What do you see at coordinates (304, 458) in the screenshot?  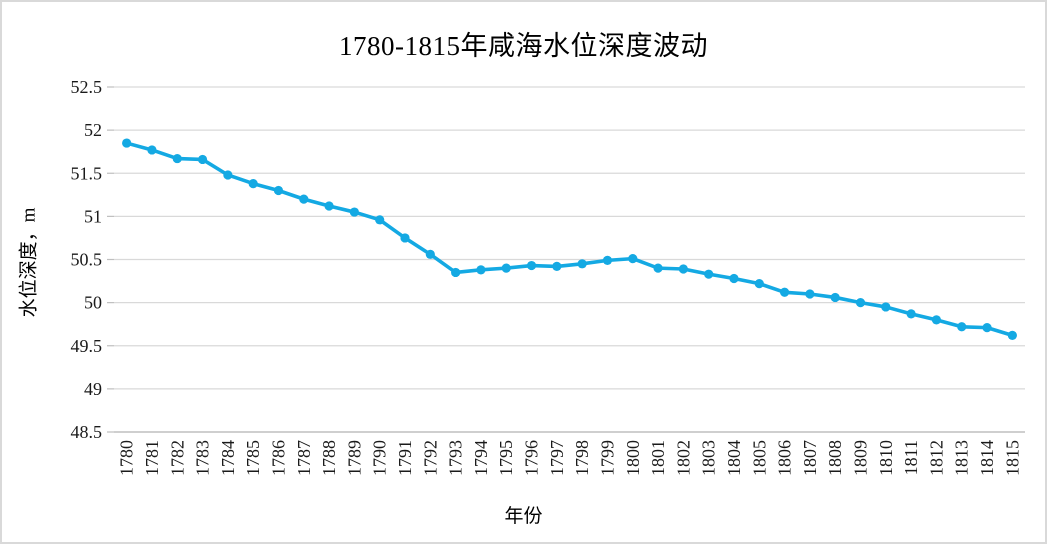 I see `x-tick-label: 1787` at bounding box center [304, 458].